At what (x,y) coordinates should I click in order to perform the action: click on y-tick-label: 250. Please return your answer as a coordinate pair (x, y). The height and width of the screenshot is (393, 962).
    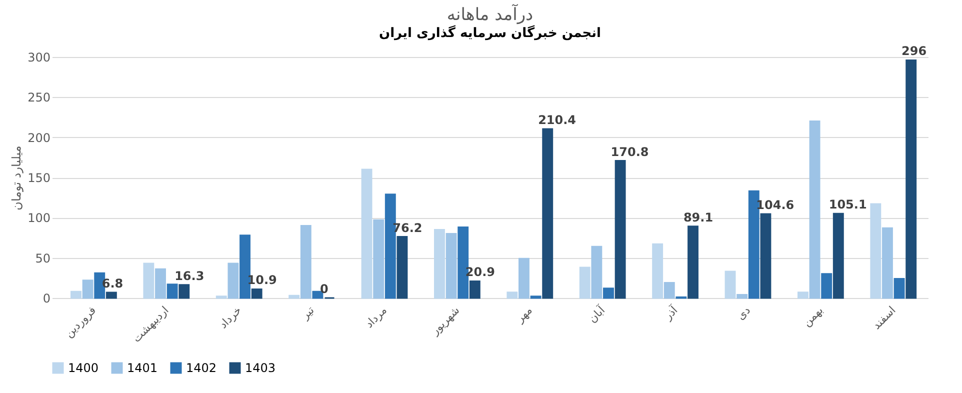
    Looking at the image, I should click on (39, 97).